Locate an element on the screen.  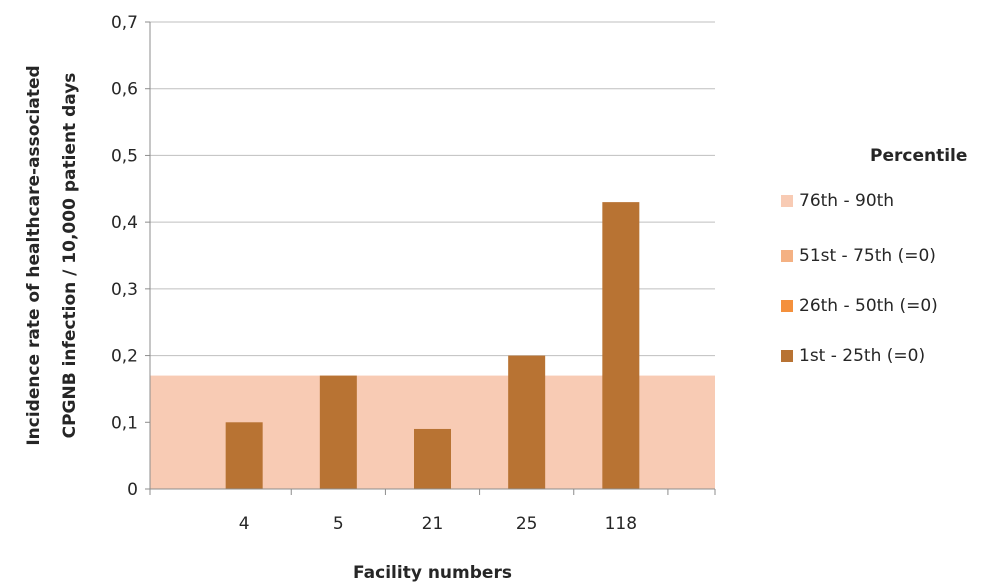
x-tick-label: 25 is located at coordinates (527, 524).